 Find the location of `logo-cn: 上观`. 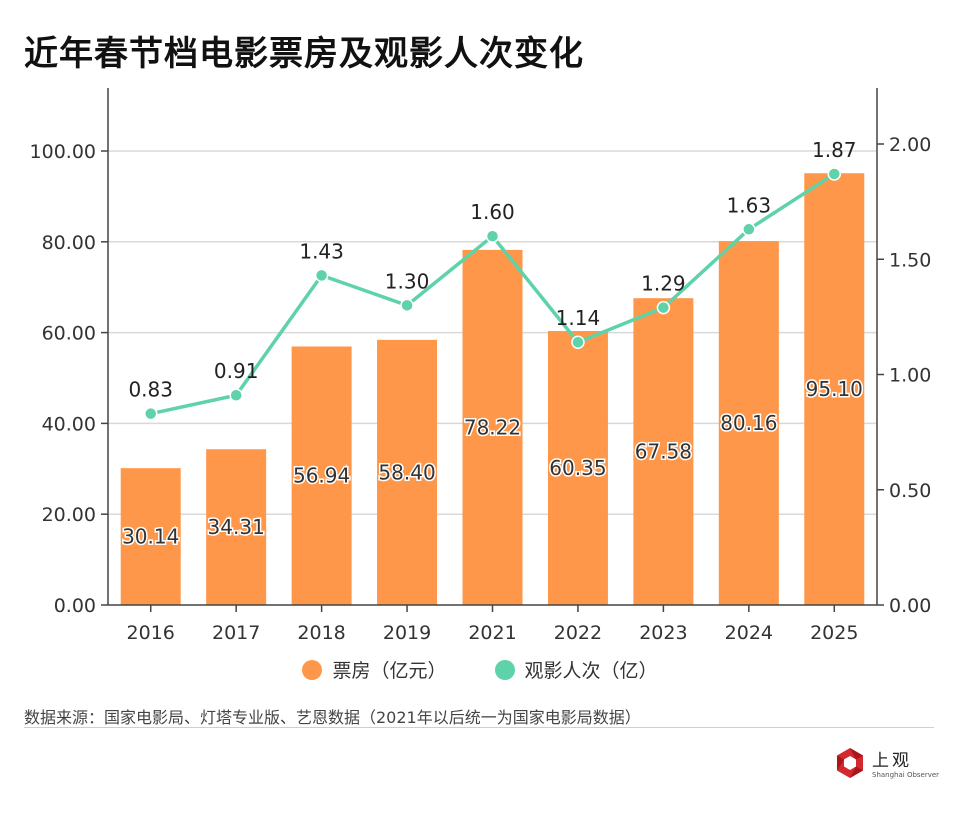

logo-cn: 上观 is located at coordinates (892, 761).